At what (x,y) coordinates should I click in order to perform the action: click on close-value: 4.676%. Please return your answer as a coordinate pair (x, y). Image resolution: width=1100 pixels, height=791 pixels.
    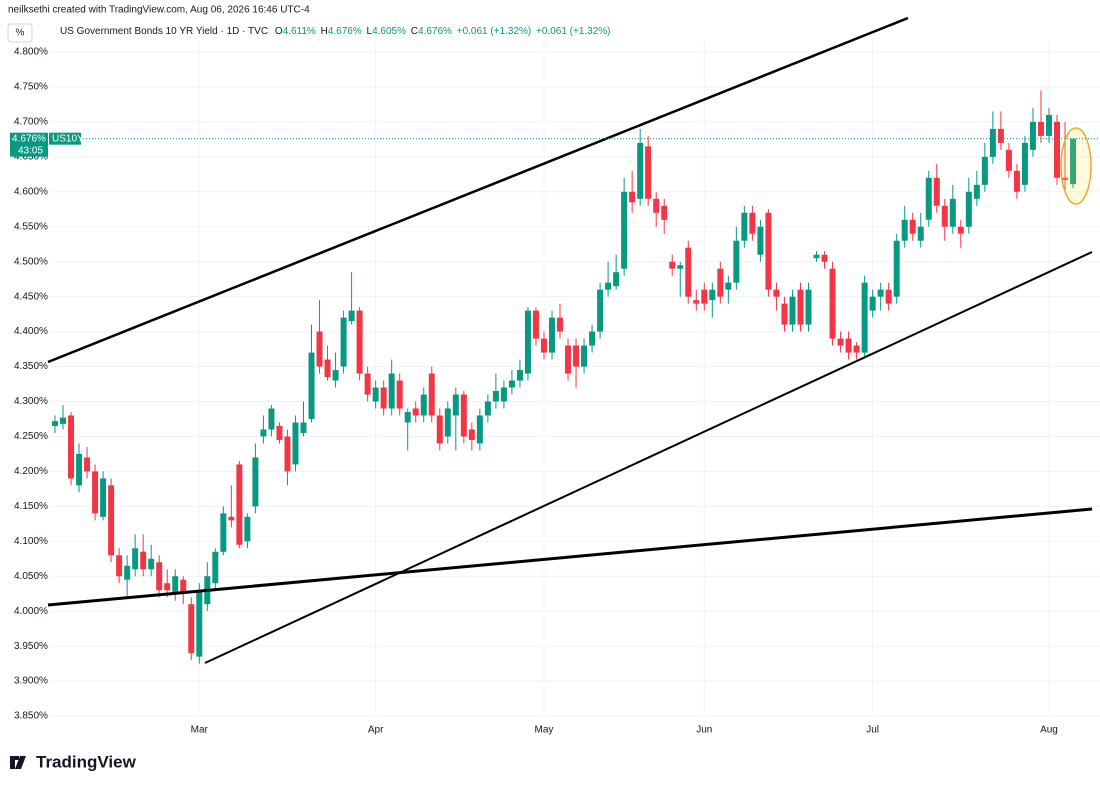
    Looking at the image, I should click on (435, 31).